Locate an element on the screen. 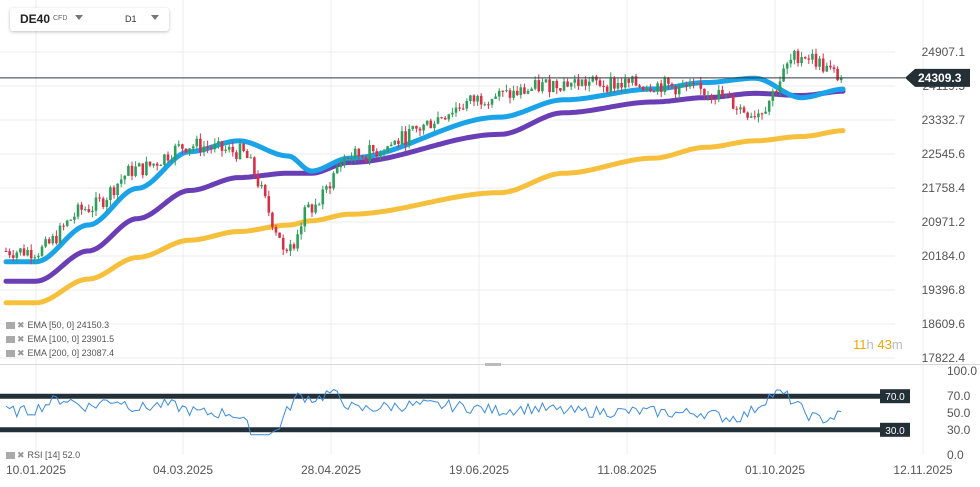 This screenshot has width=980, height=487. timeframe-label: D1 is located at coordinates (131, 19).